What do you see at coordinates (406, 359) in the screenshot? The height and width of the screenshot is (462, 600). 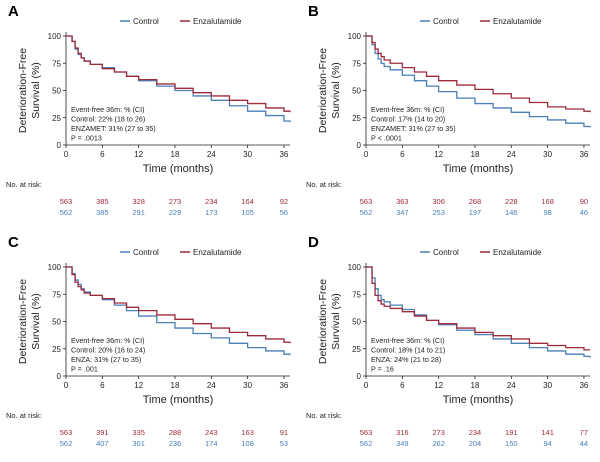 I see `annotation-line: ENZA: 24% (21 to 28)` at bounding box center [406, 359].